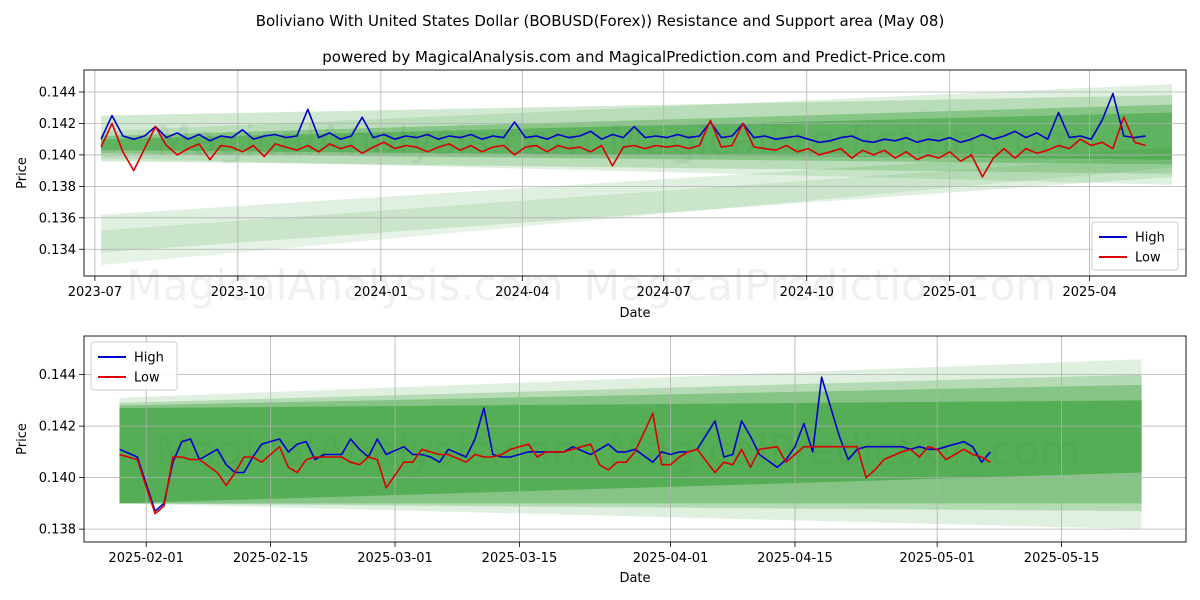 This screenshot has height=600, width=1200. What do you see at coordinates (522, 292) in the screenshot?
I see `x-tick-label: 2024-04` at bounding box center [522, 292].